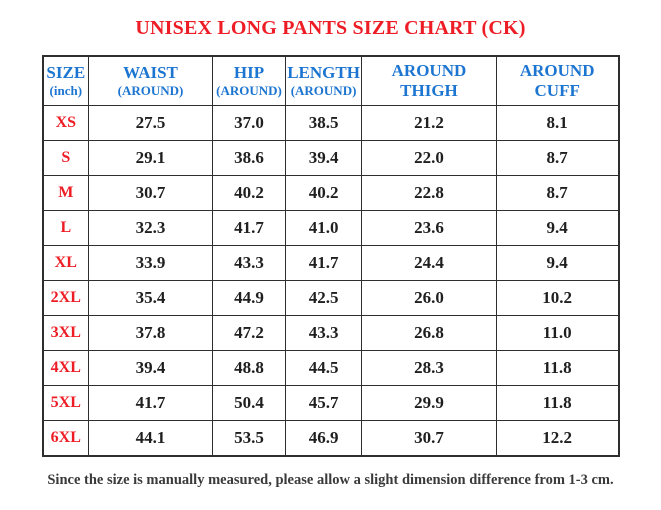  I want to click on header-around-cuff-line1: AROUND, so click(557, 70).